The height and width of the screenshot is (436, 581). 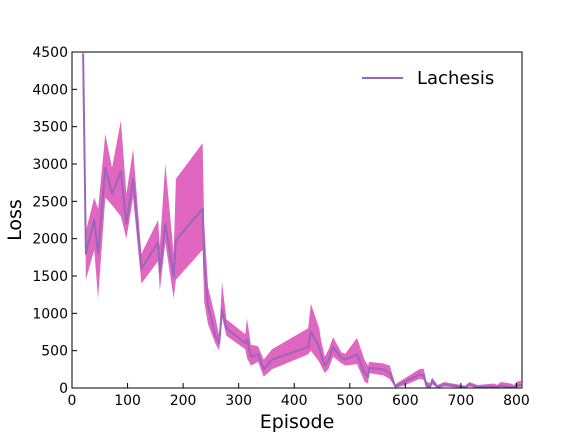 What do you see at coordinates (72, 401) in the screenshot?
I see `x-tick-label: 0` at bounding box center [72, 401].